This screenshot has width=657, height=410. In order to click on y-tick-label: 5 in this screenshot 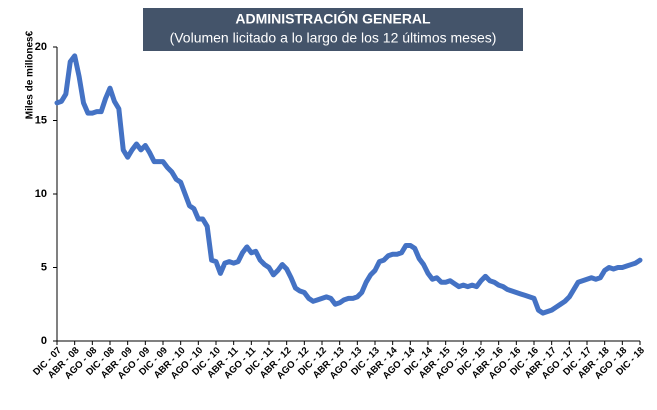, I will do `click(44, 267)`.